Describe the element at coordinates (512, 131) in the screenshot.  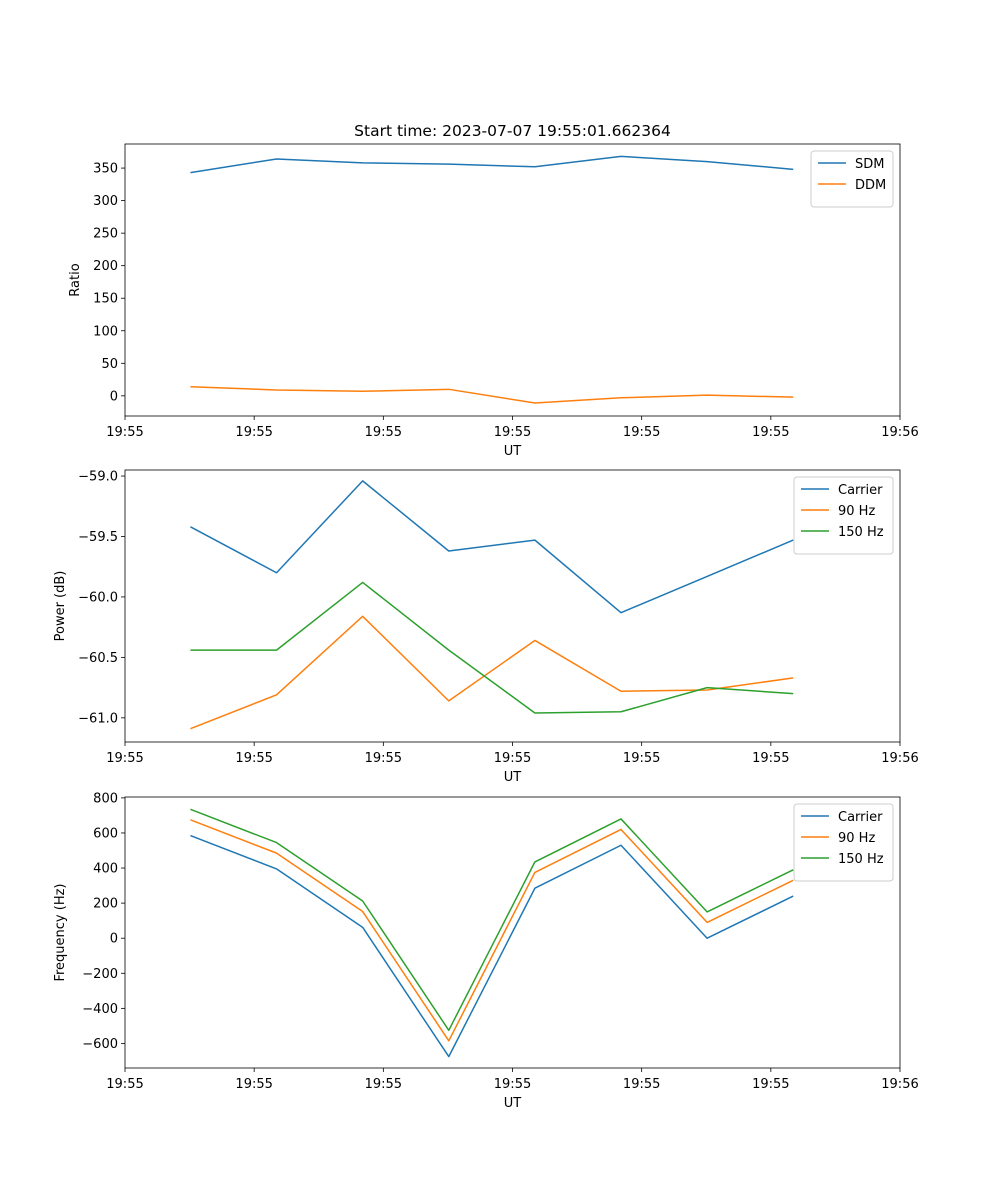
I see `figure-title: Start time: 2023-07-07 19:55:01.662364` at that location.